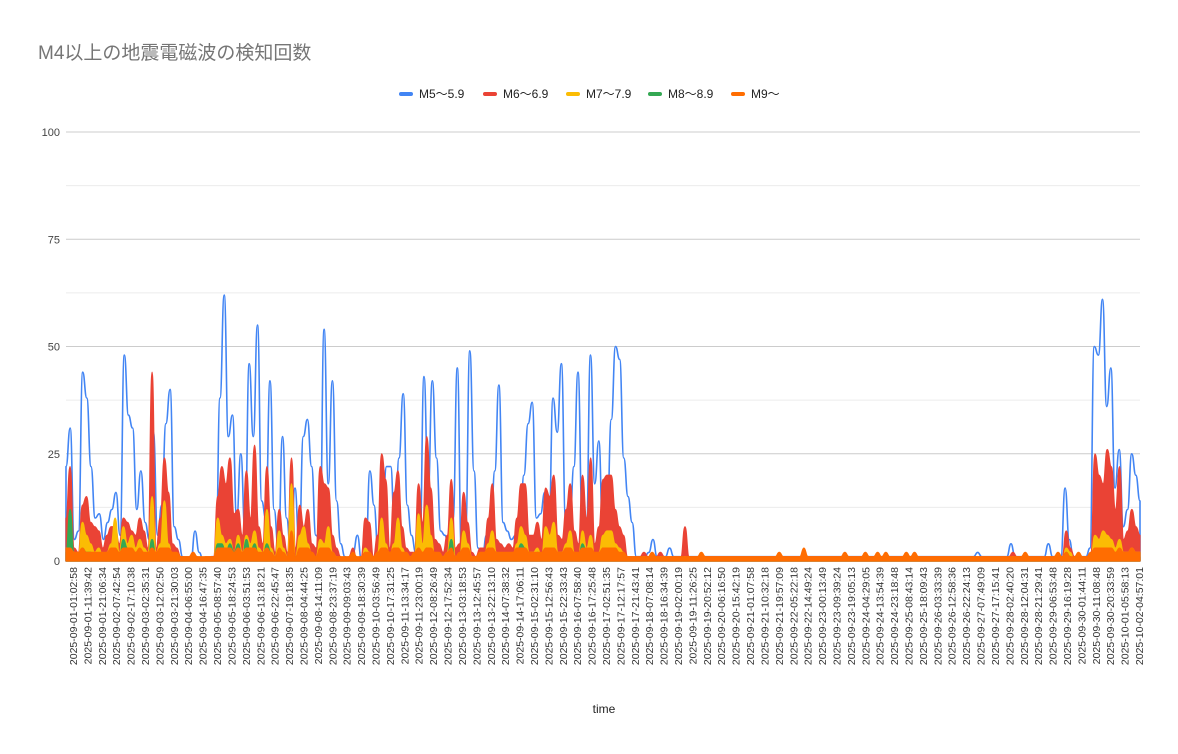 The height and width of the screenshot is (754, 1178). I want to click on x-tick-label: 2025-09-22-05:22:18, so click(794, 616).